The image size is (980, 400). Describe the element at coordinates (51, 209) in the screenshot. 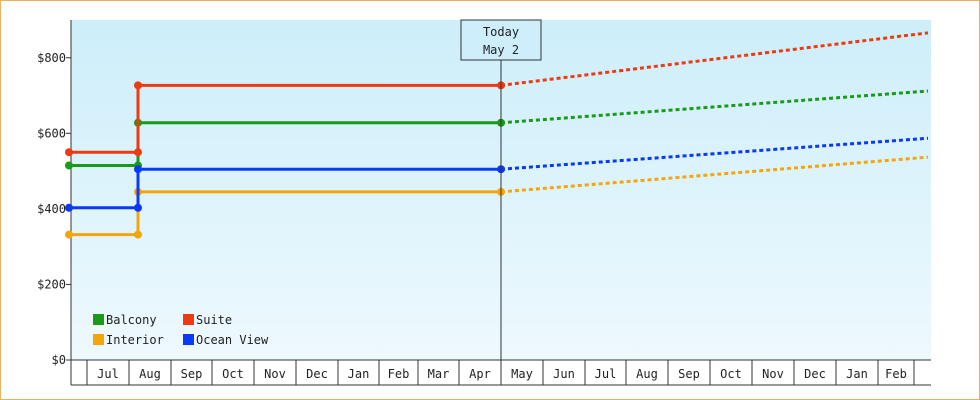

I see `y-tick-label: $400` at that location.